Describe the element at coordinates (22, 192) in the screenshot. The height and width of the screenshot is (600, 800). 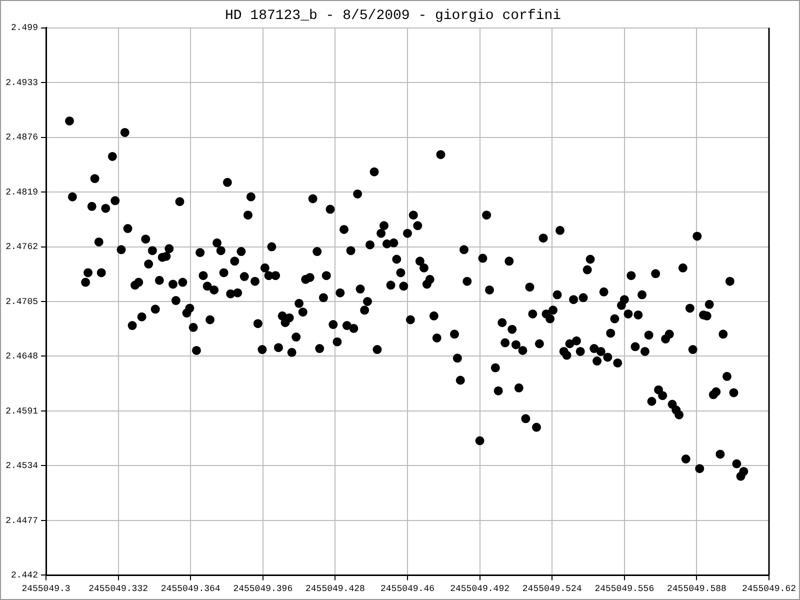
I see `y-tick-label: 2.4819` at that location.